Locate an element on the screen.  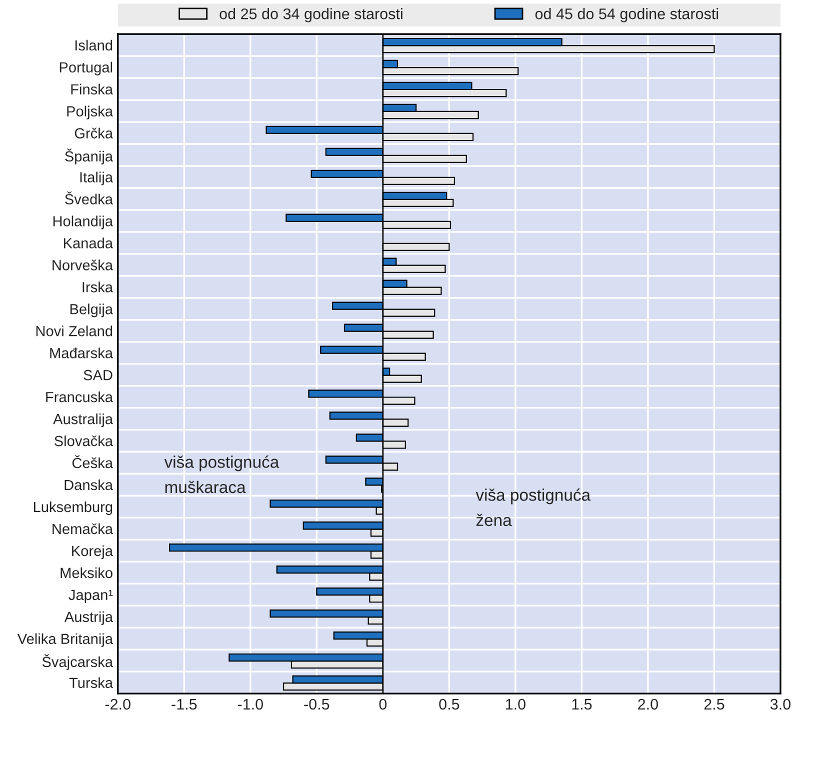
x-tick-label: -1.0 is located at coordinates (250, 704).